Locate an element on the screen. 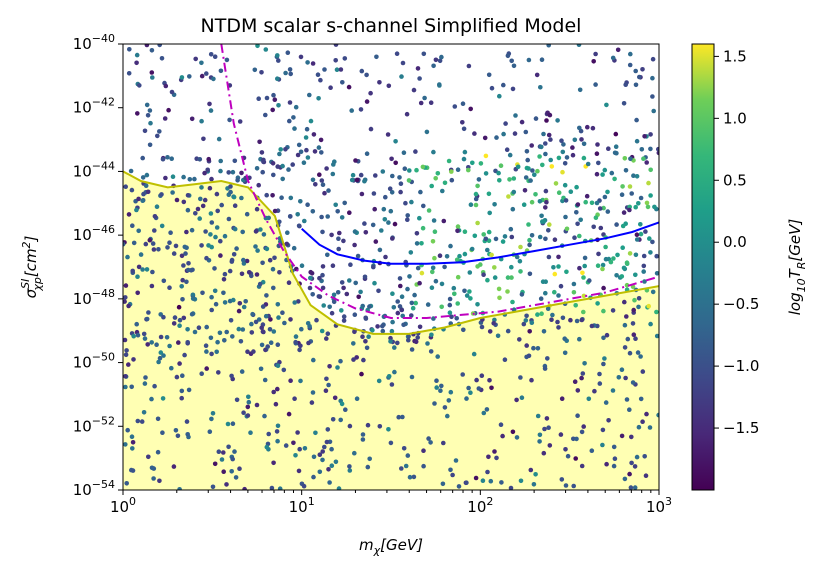 The image size is (822, 572). colorbar-tick-label: −0.5 is located at coordinates (741, 304).